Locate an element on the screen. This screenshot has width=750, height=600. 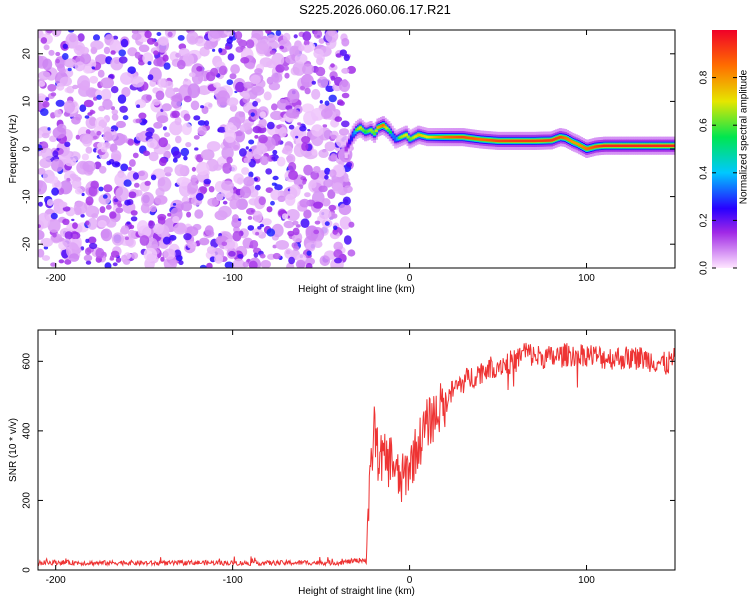
heatmap-xtick-label: 100 is located at coordinates (586, 278).